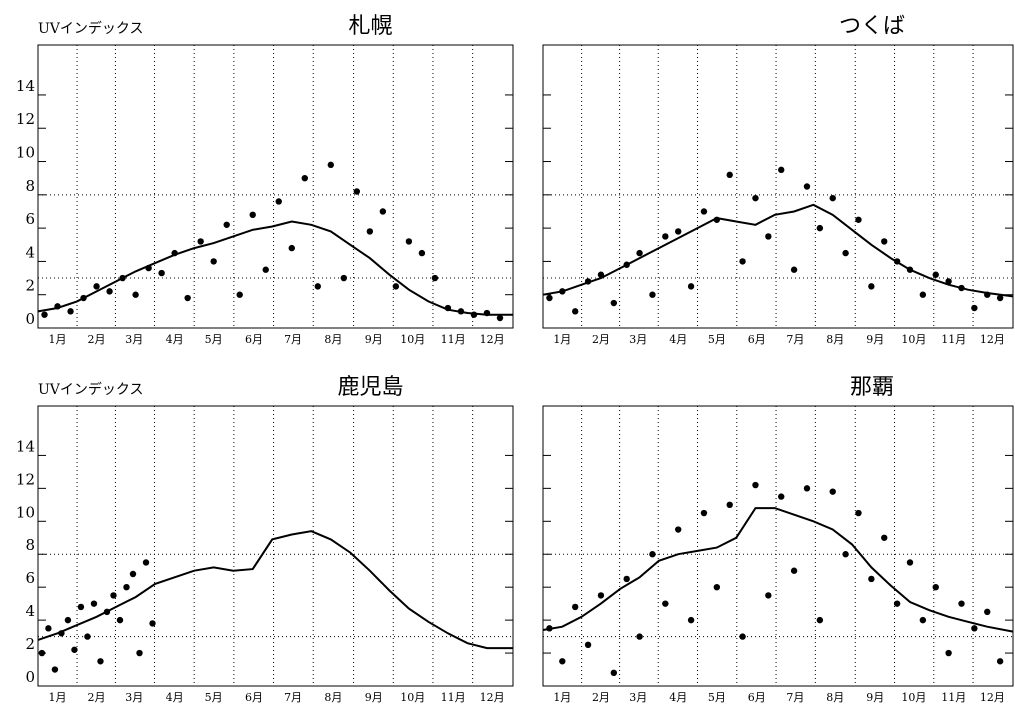 This screenshot has width=1015, height=706. I want to click on y-tick-label: 4, so click(30, 252).